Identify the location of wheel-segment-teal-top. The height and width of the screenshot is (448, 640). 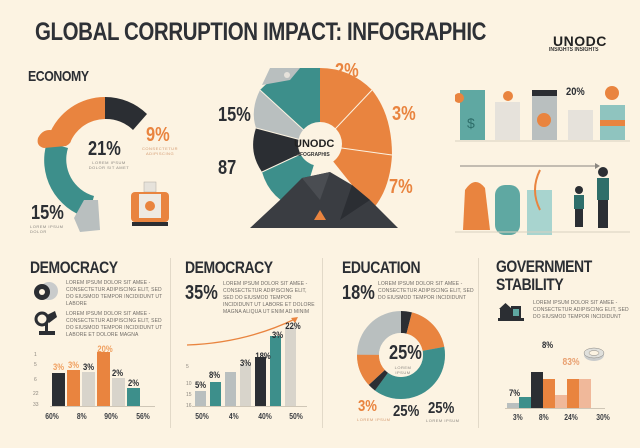
(290, 106).